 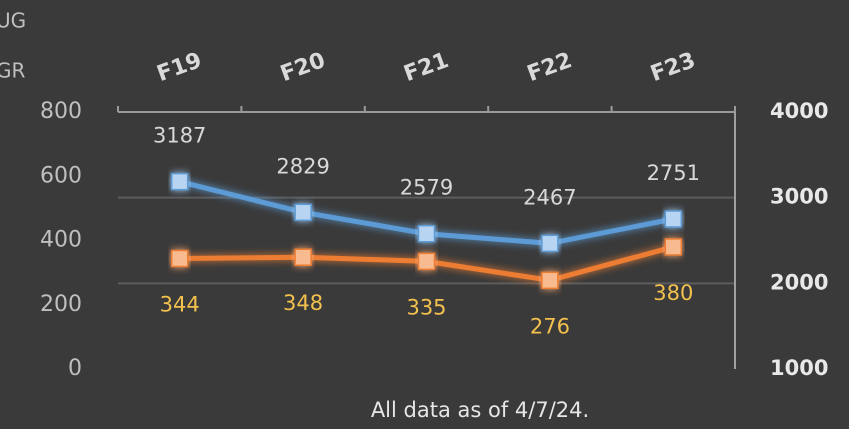 What do you see at coordinates (799, 197) in the screenshot?
I see `y2-tick-label: 3000` at bounding box center [799, 197].